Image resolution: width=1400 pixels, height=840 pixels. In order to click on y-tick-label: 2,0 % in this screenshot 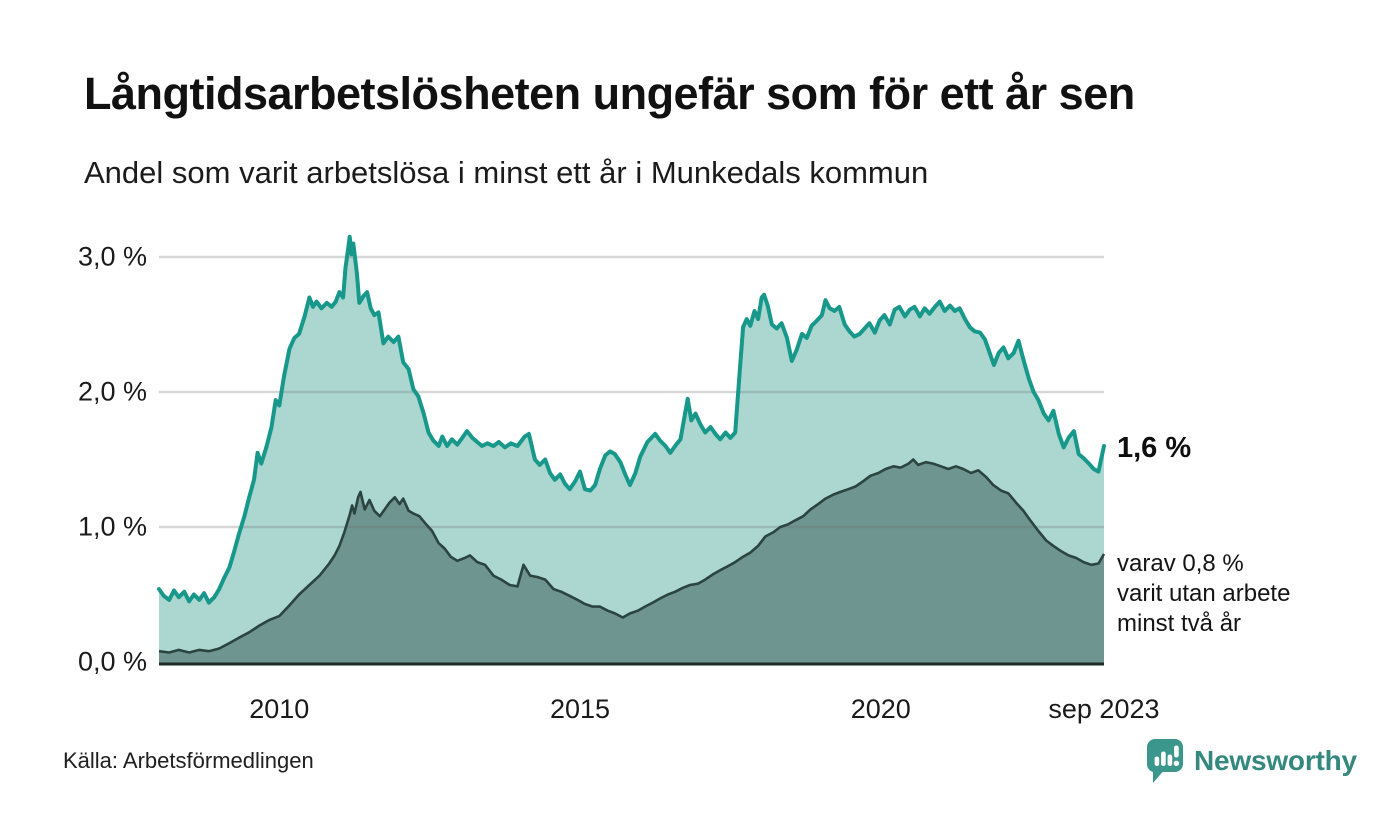, I will do `click(112, 391)`.